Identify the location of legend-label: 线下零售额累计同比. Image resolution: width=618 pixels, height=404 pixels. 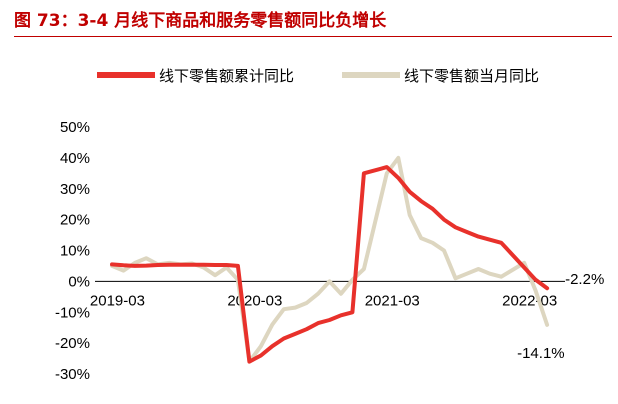
(226, 76).